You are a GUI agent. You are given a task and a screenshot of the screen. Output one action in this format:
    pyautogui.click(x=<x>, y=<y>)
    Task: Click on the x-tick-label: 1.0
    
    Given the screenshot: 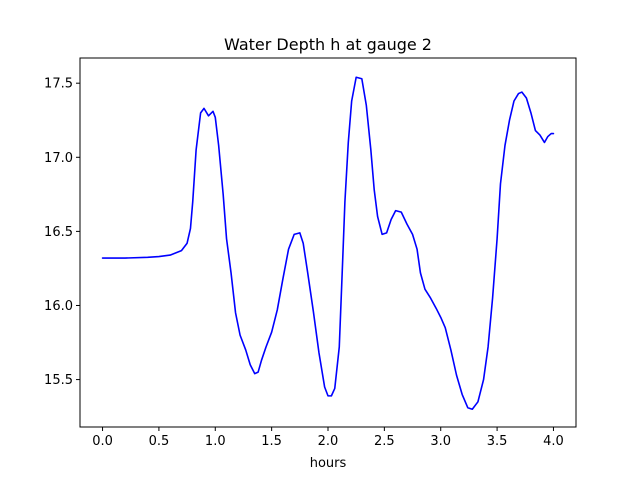 What is the action you would take?
    pyautogui.click(x=215, y=441)
    